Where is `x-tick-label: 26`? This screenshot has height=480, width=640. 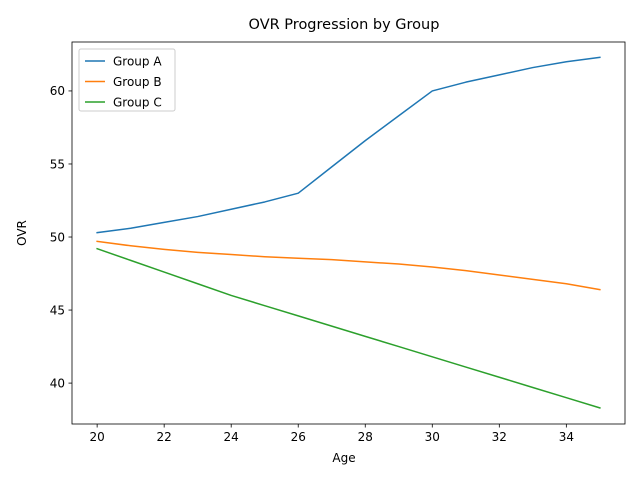 x-tick-label: 26 is located at coordinates (298, 437).